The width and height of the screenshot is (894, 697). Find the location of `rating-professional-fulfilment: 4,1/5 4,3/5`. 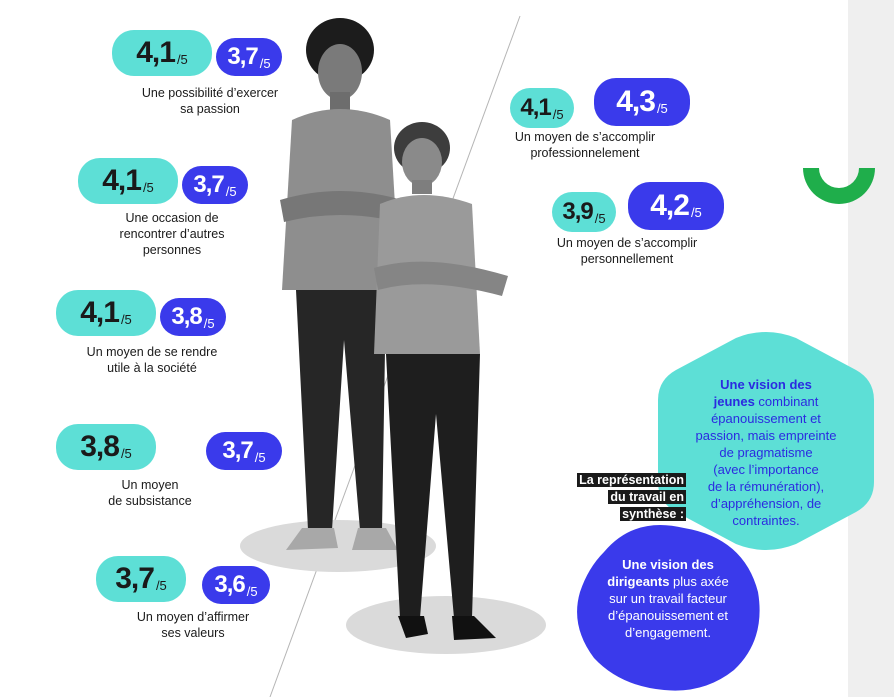

rating-professional-fulfilment: 4,1/5 4,3/5 is located at coordinates (600, 102).